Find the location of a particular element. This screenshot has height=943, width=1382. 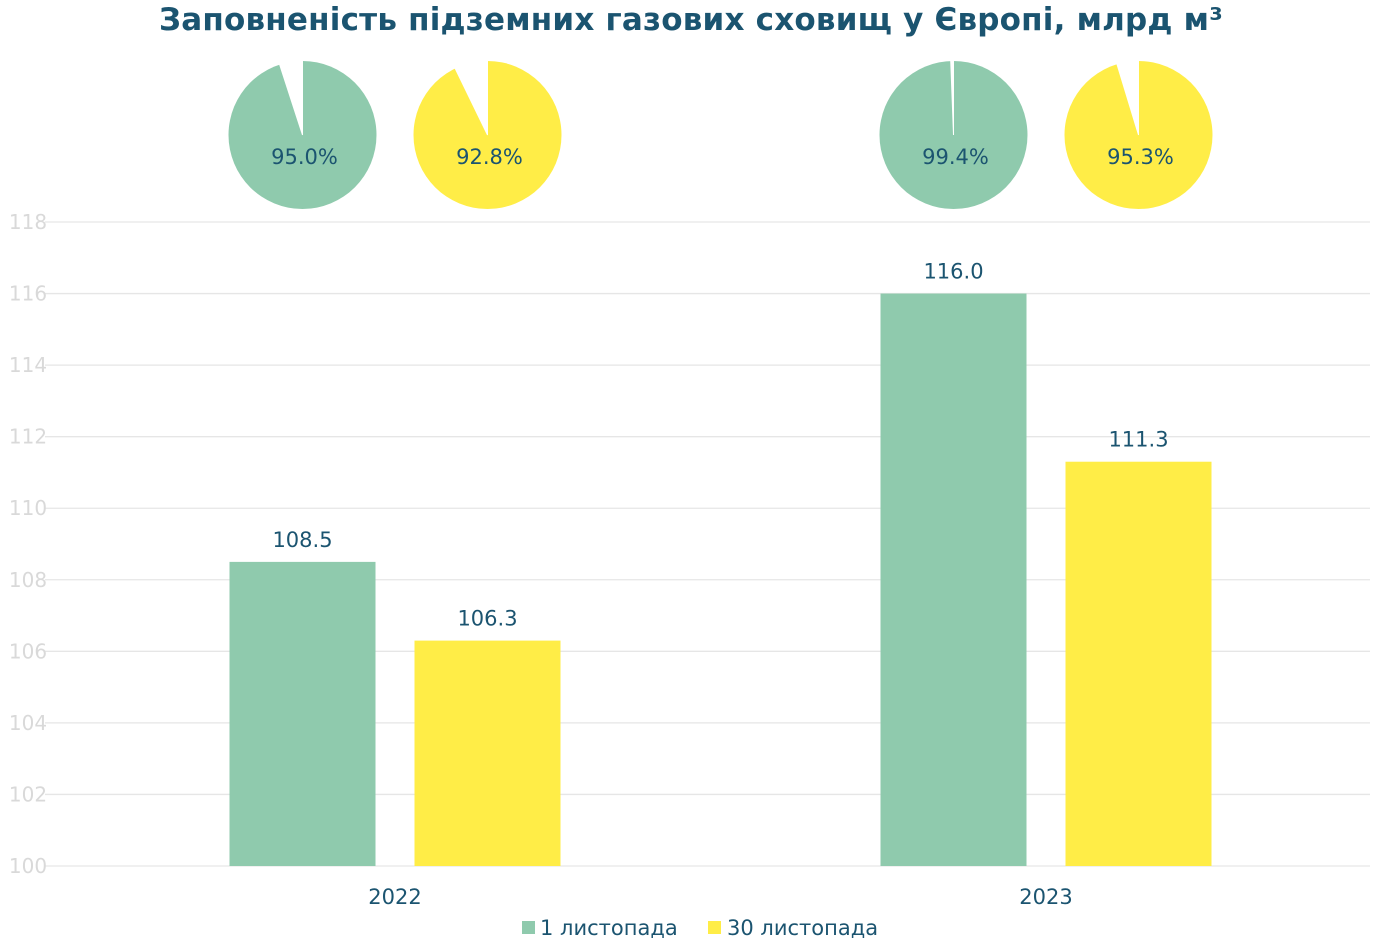

bar-value-label: 106.3 is located at coordinates (487, 619).